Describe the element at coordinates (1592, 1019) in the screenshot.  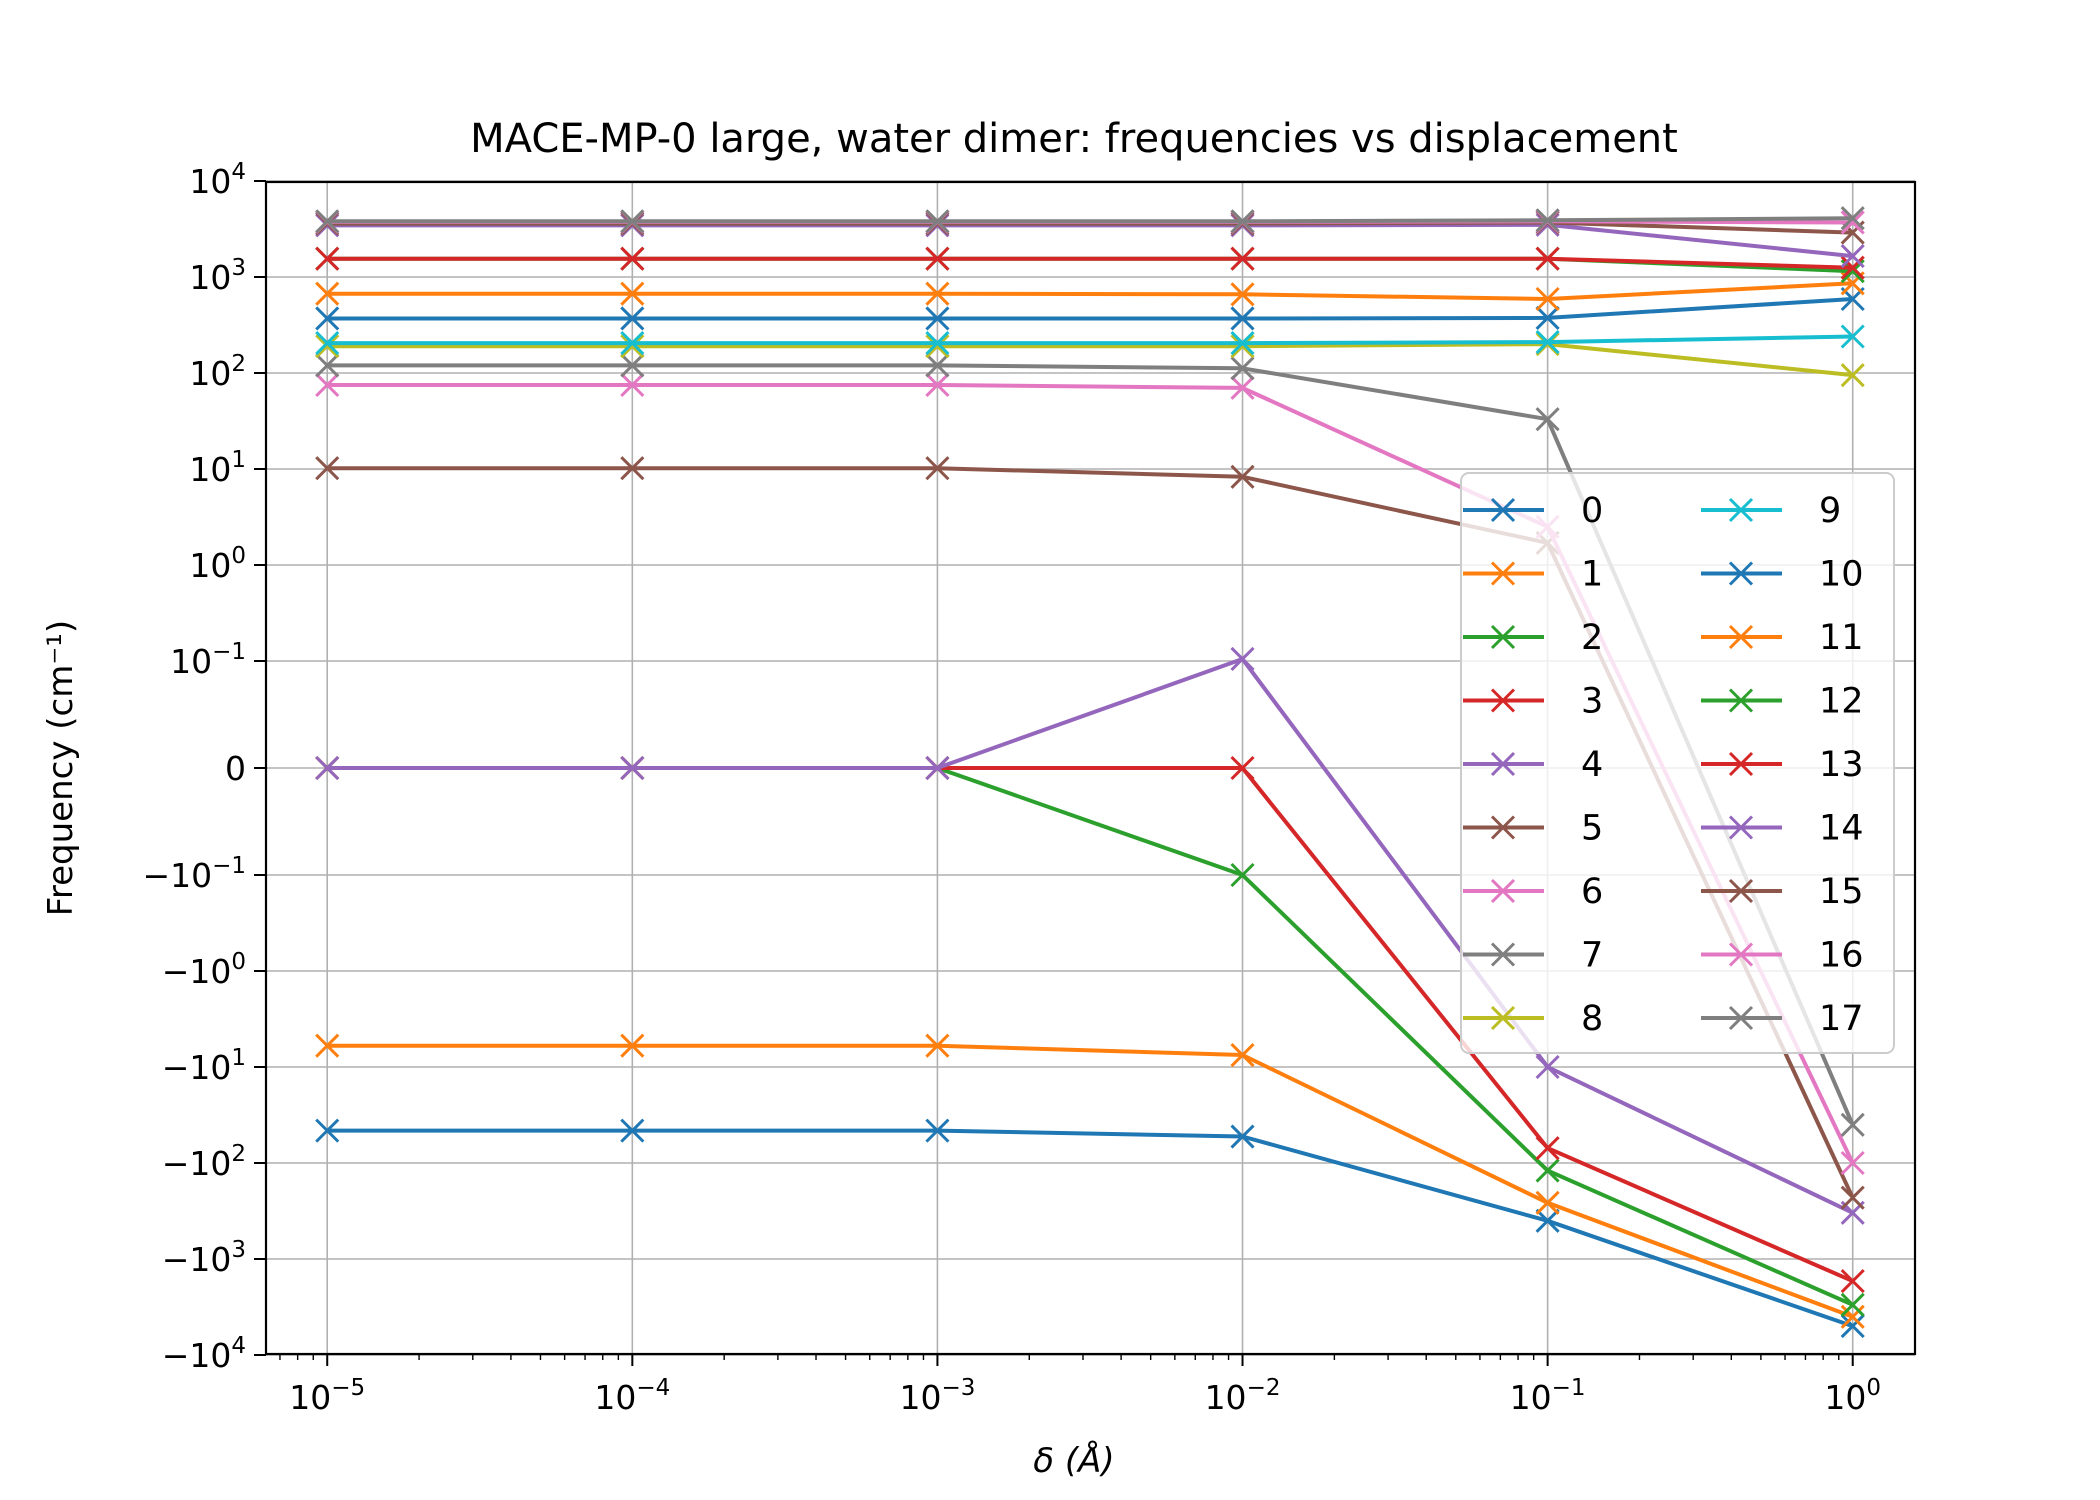
I see `legend-label: 8` at that location.